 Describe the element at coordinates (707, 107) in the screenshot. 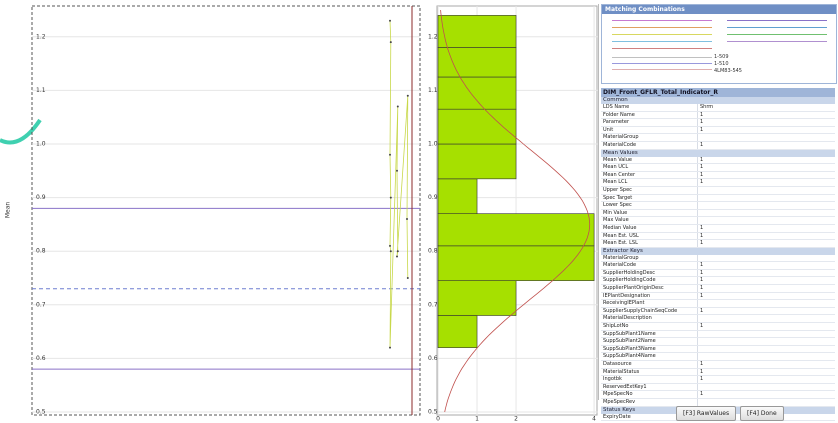

I see `property-value: Shrm` at that location.